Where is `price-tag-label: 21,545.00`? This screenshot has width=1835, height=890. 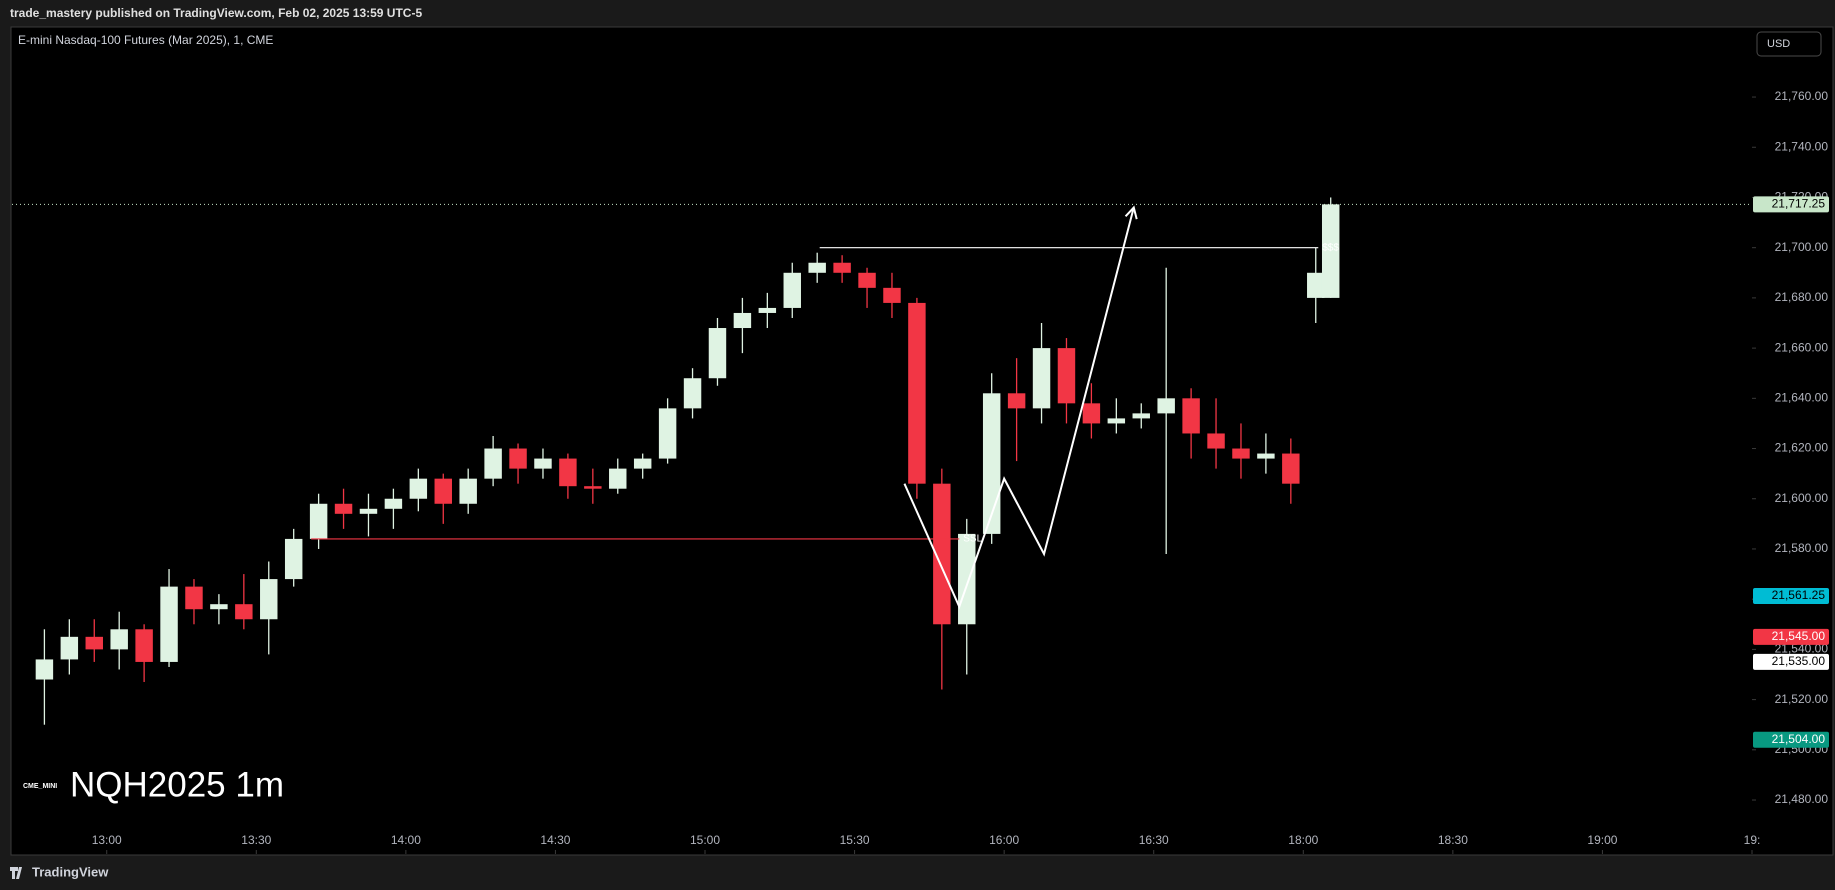
price-tag-label: 21,545.00 is located at coordinates (1799, 636).